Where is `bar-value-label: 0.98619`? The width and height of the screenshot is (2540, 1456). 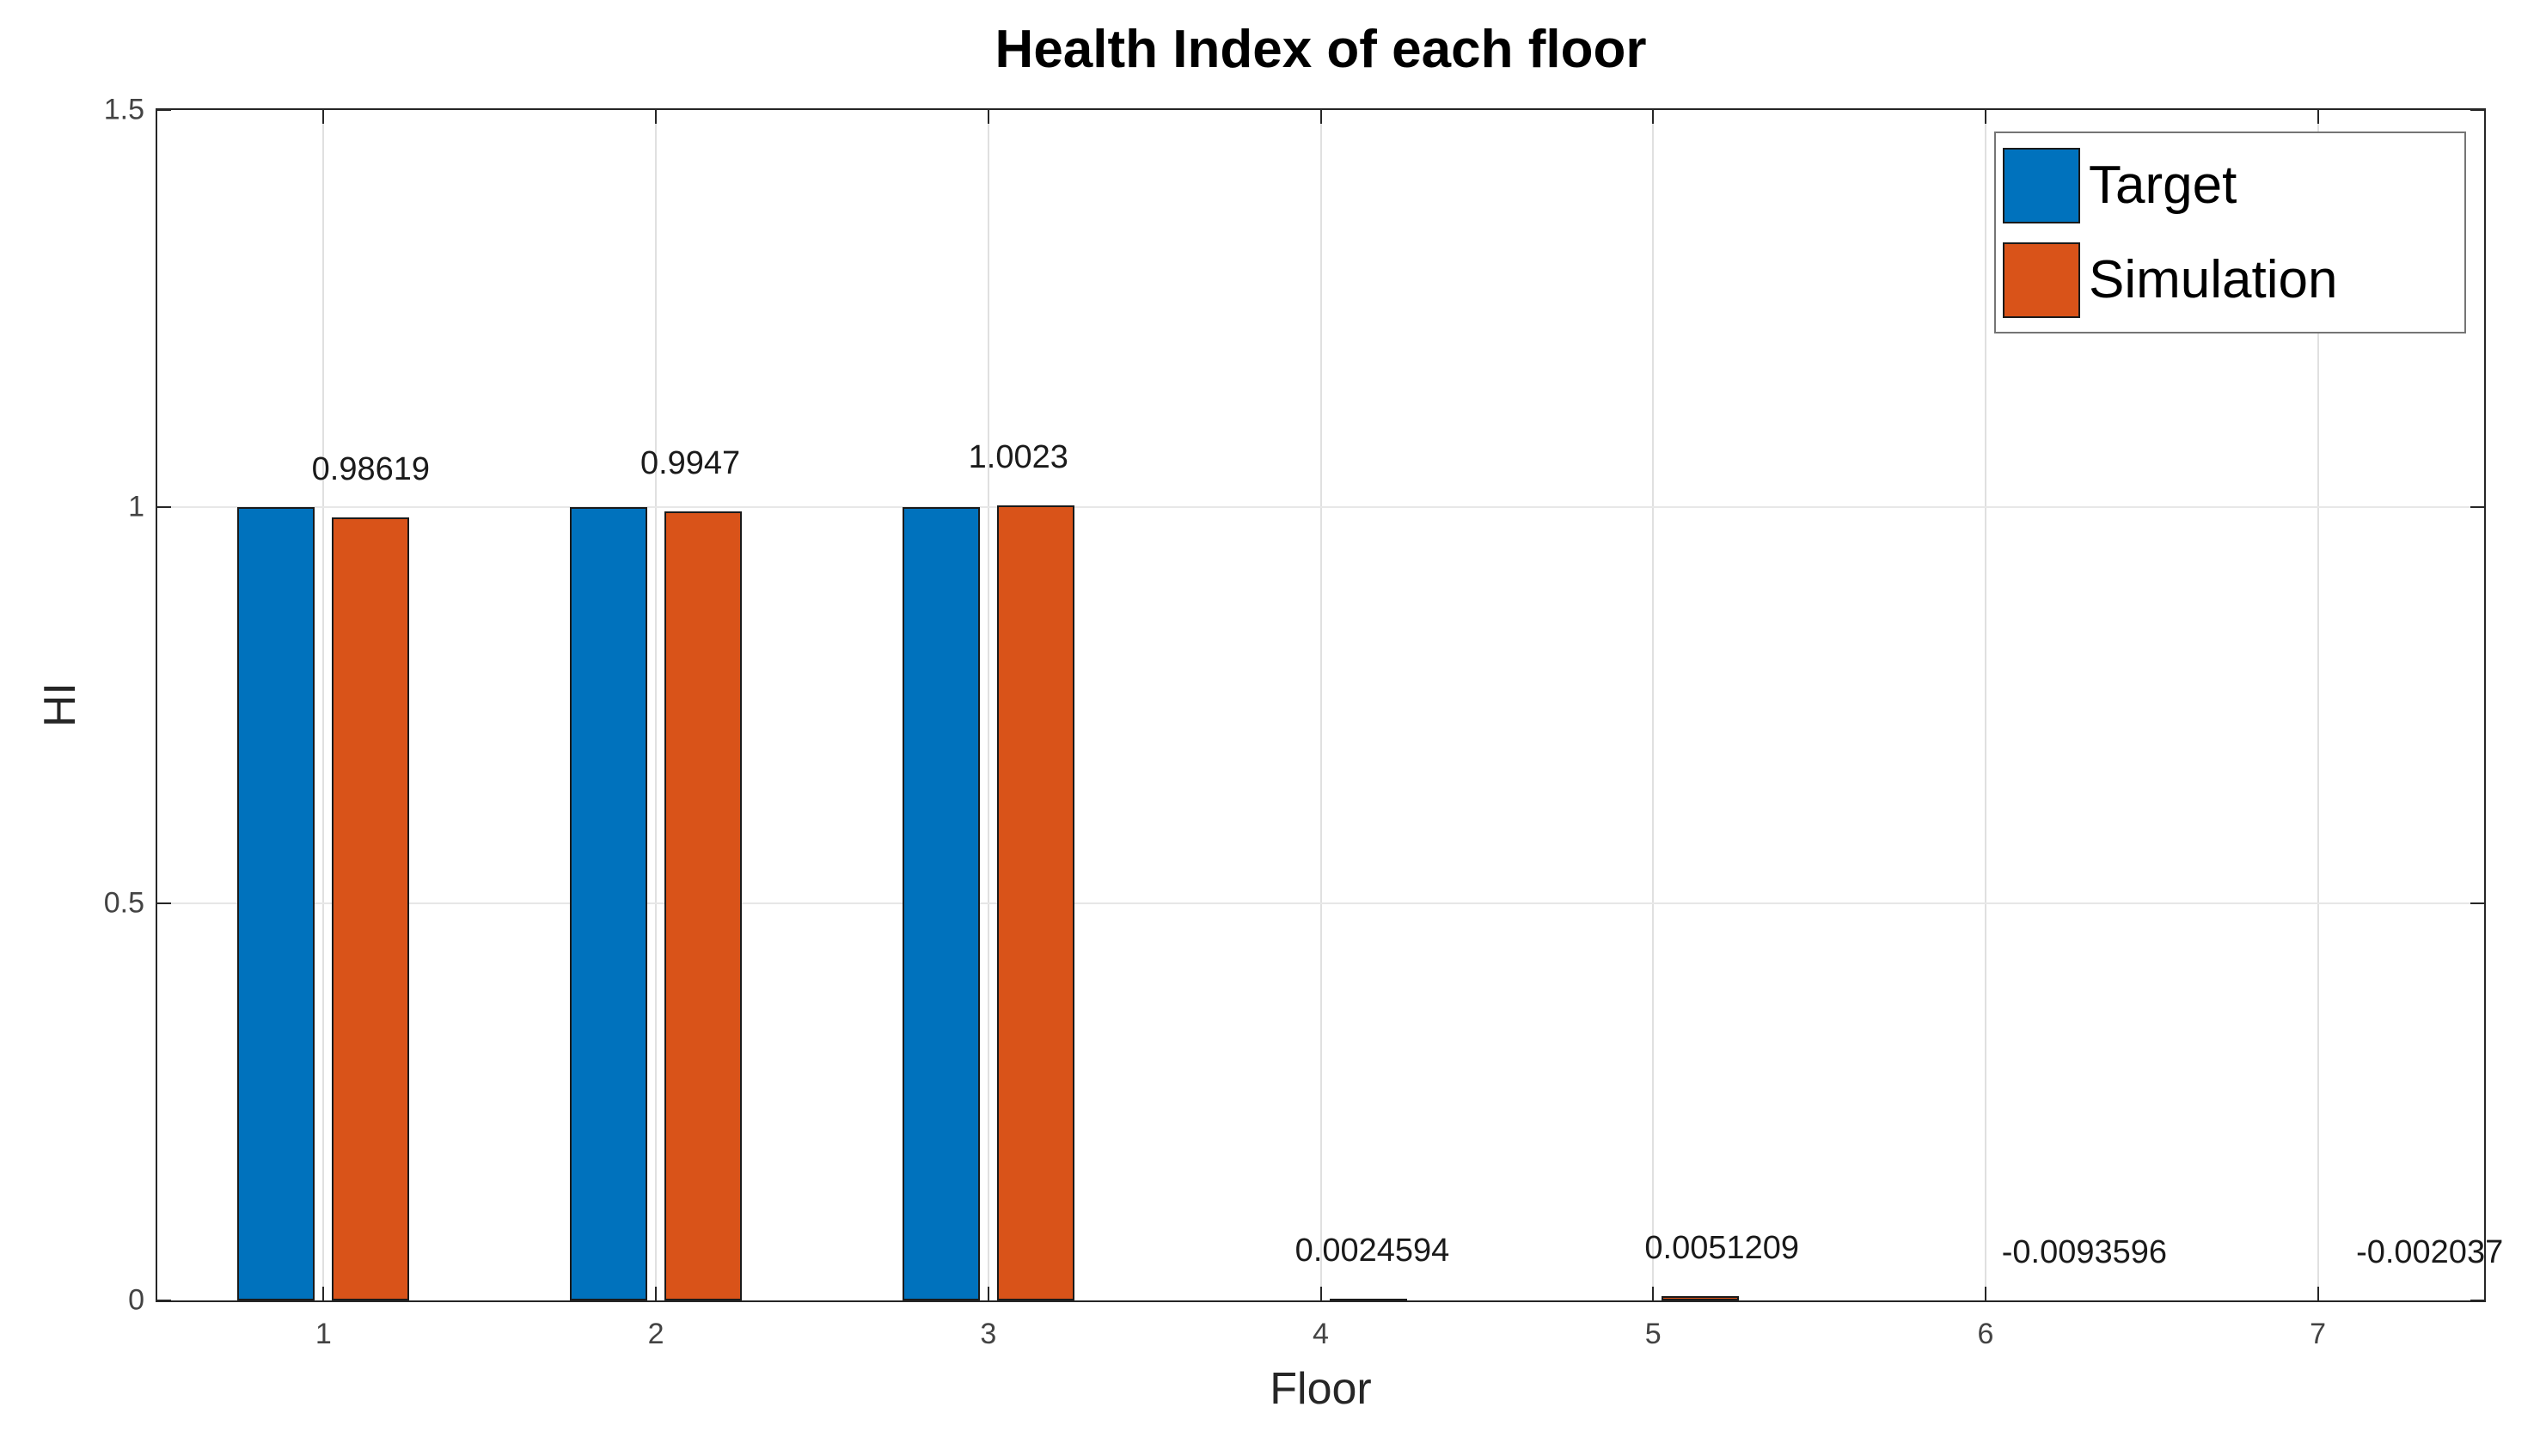
bar-value-label: 0.98619 is located at coordinates (371, 470).